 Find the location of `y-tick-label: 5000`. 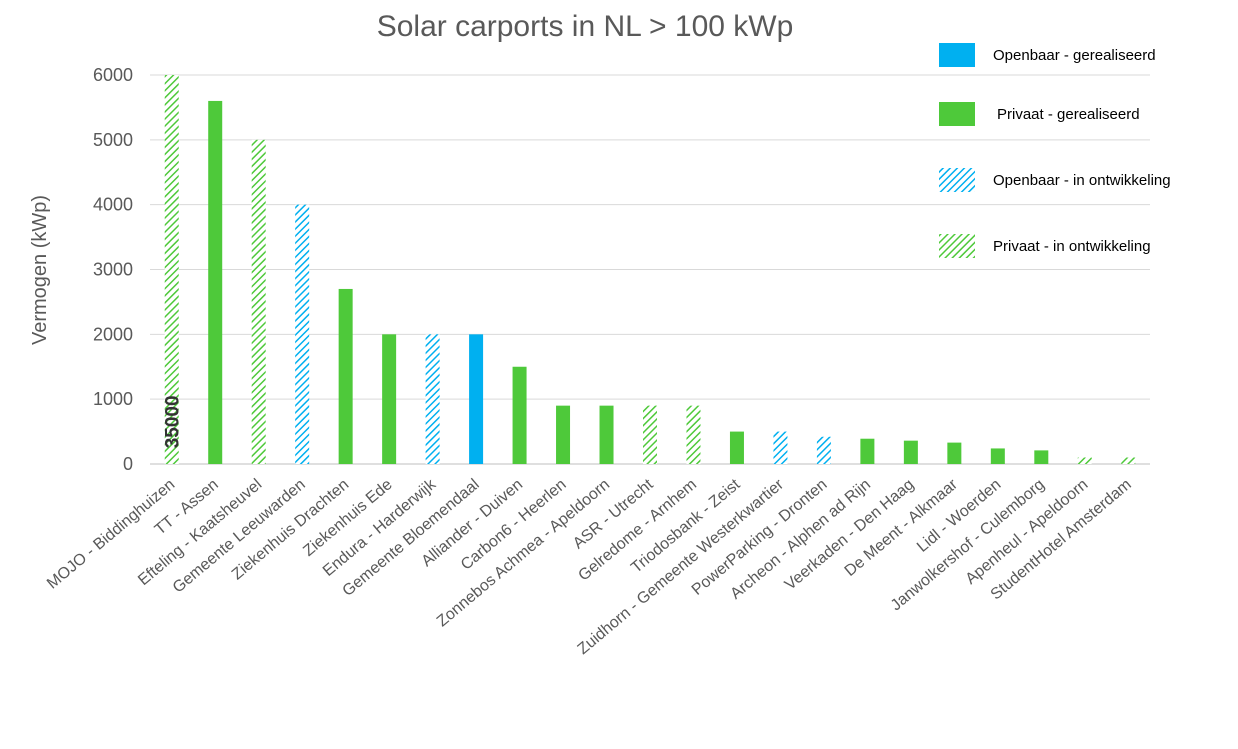

y-tick-label: 5000 is located at coordinates (113, 140).